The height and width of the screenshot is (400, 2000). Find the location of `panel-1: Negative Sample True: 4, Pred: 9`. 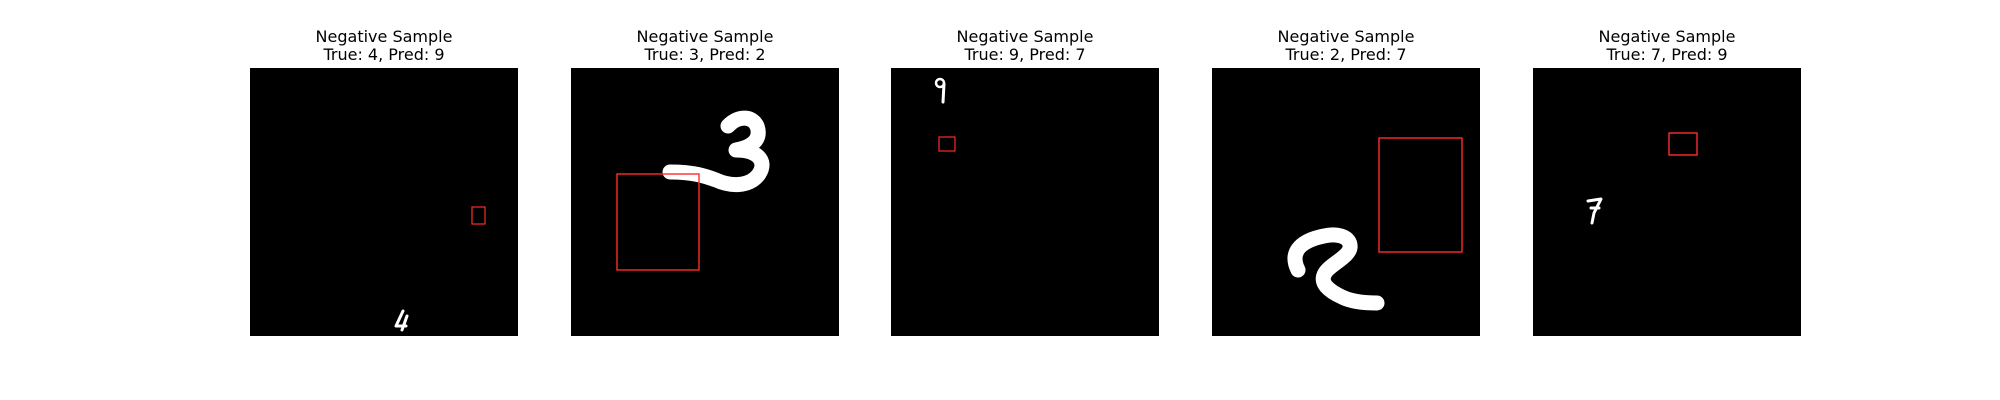

panel-1: Negative Sample True: 4, Pred: 9 is located at coordinates (384, 183).